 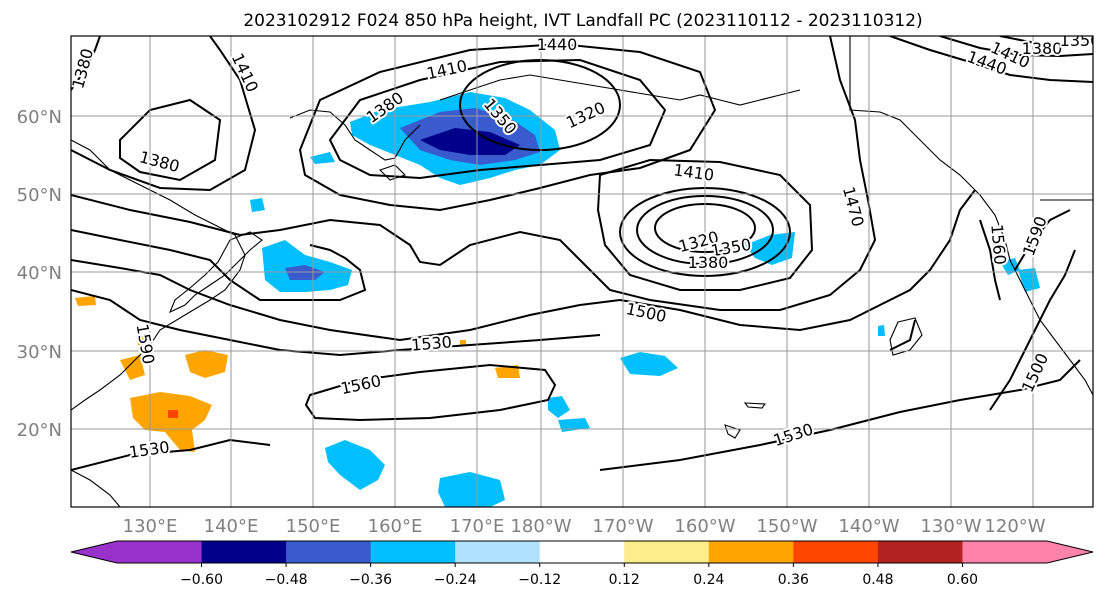 I want to click on contour-1380-ne, so click(x=1046, y=40).